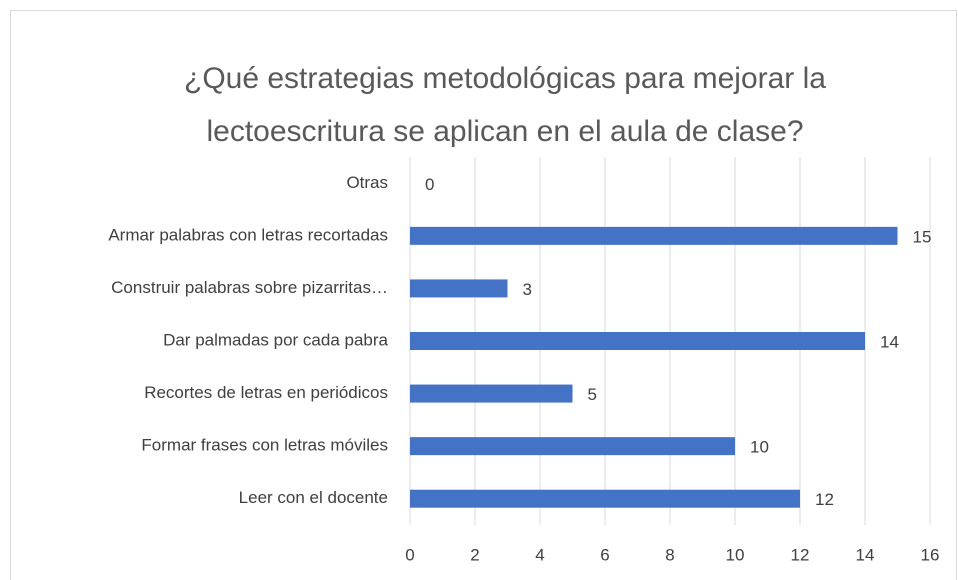 The width and height of the screenshot is (958, 580). Describe the element at coordinates (313, 497) in the screenshot. I see `y-tick-label: Leer con el docente` at that location.